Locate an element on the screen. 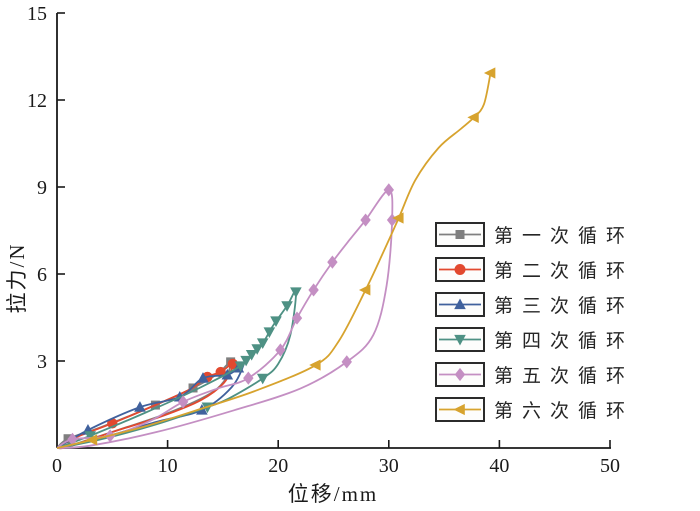 Image resolution: width=700 pixels, height=511 pixels. y-tick-label: 12 is located at coordinates (37, 101).